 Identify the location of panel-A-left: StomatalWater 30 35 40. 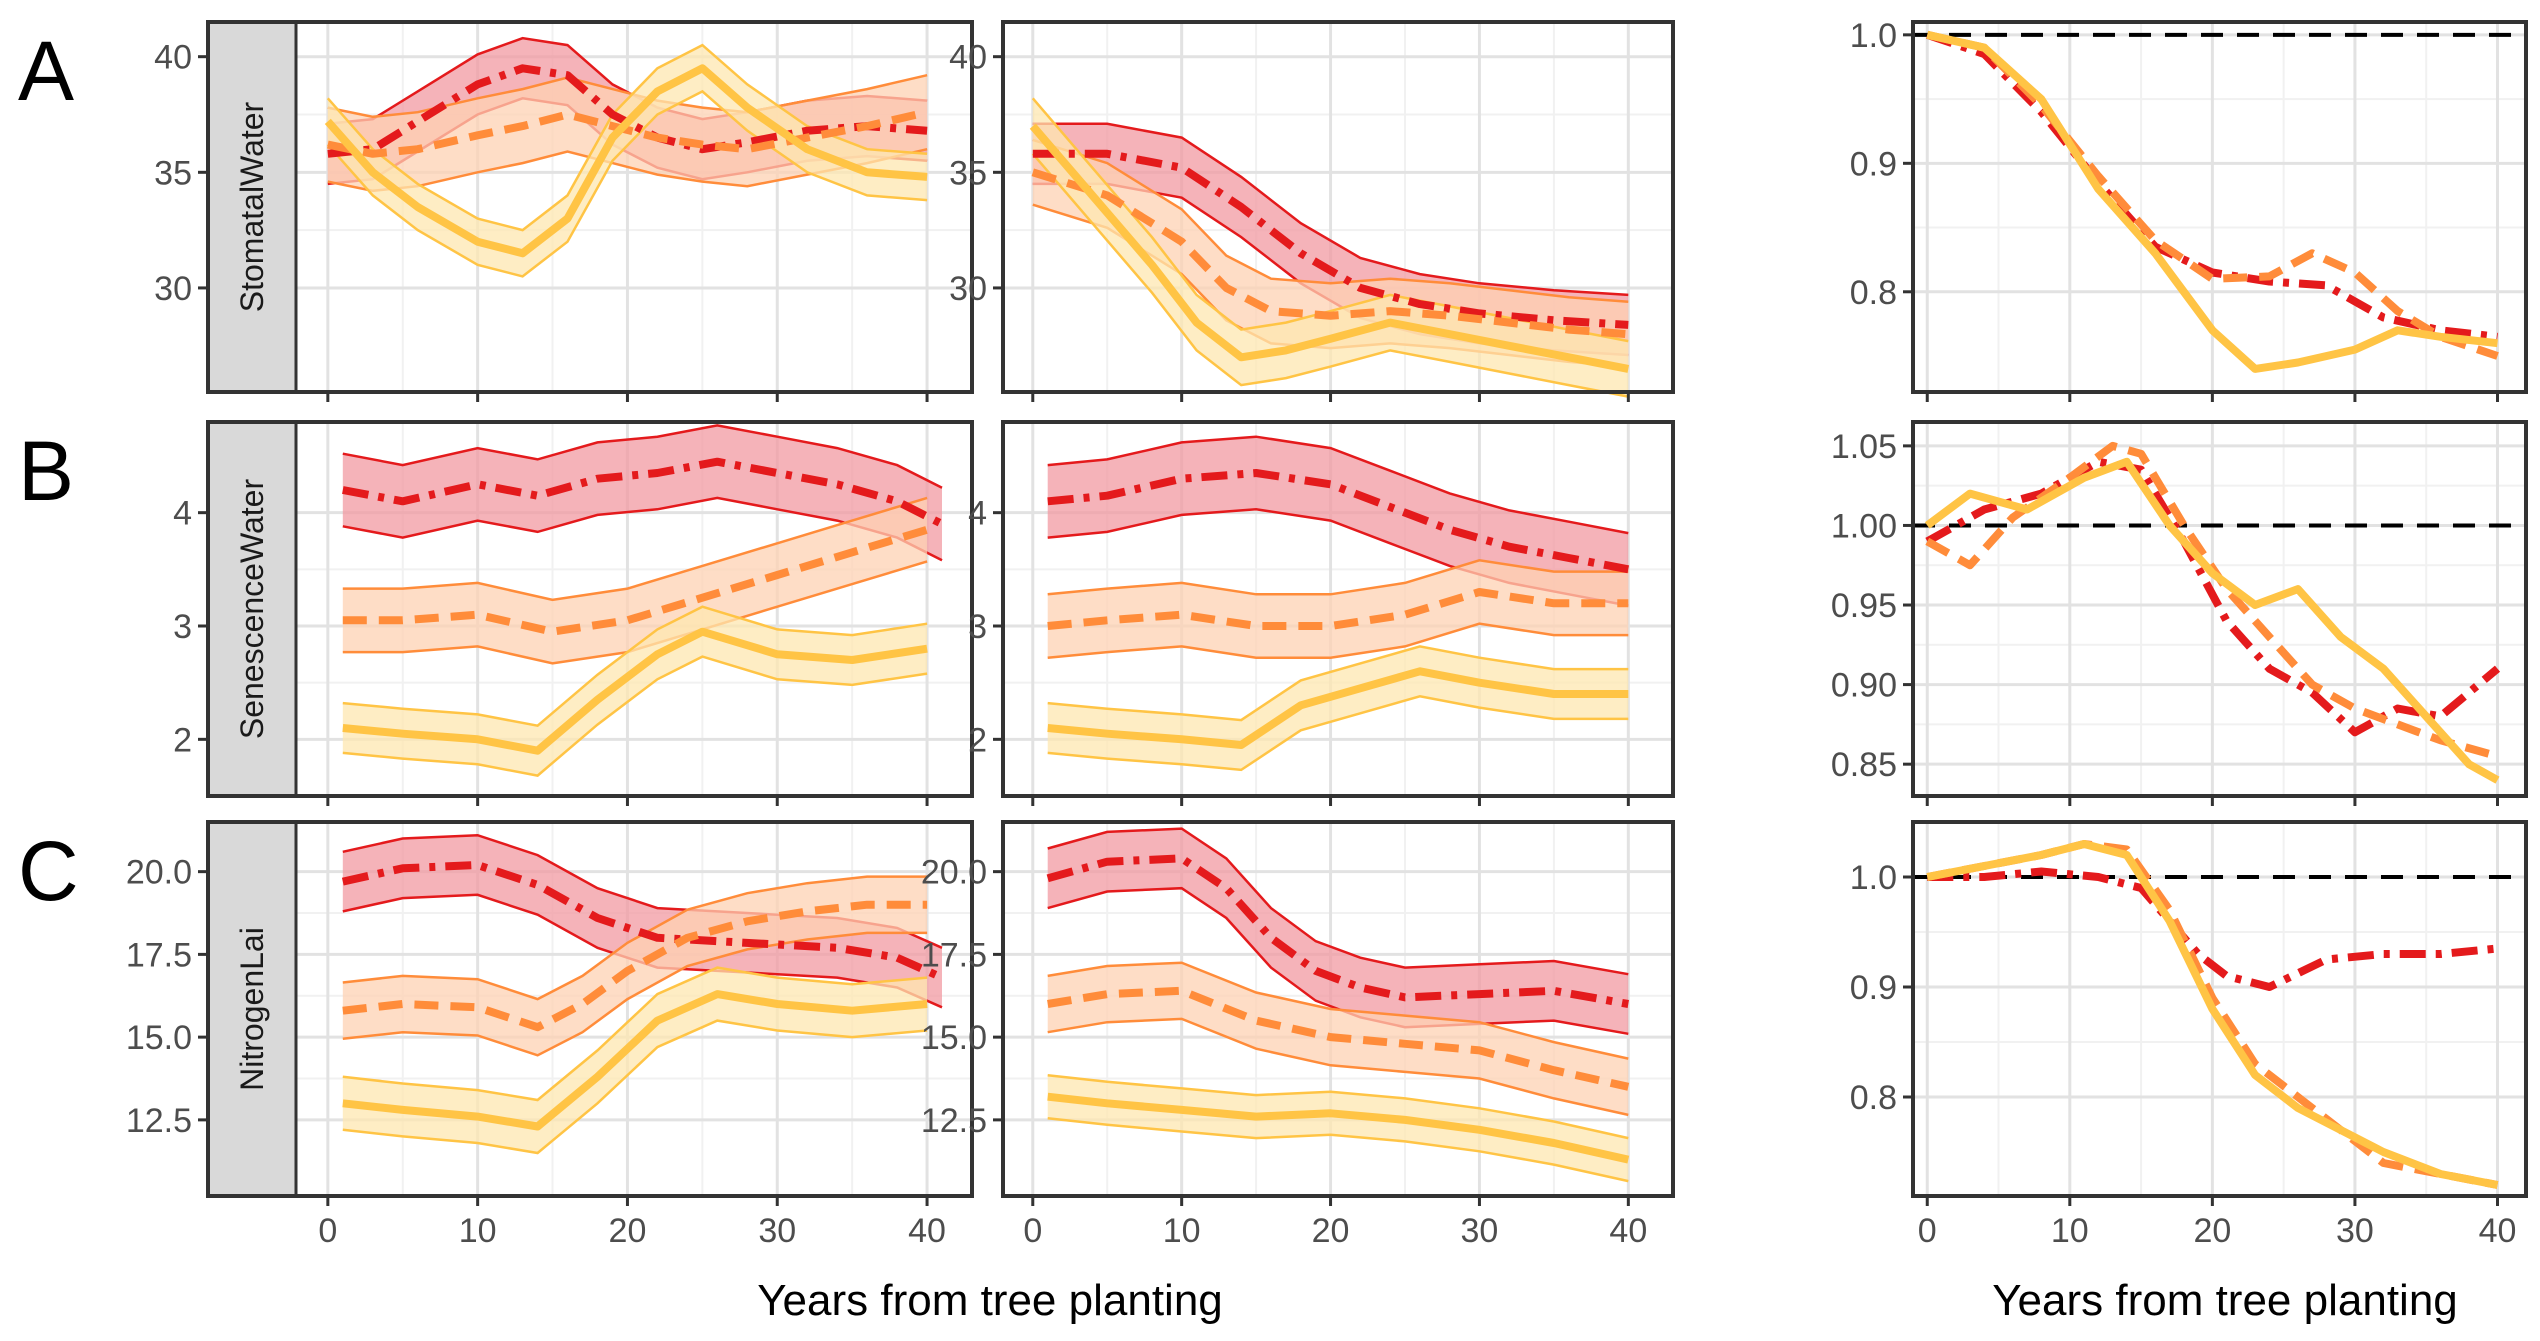
(564, 211).